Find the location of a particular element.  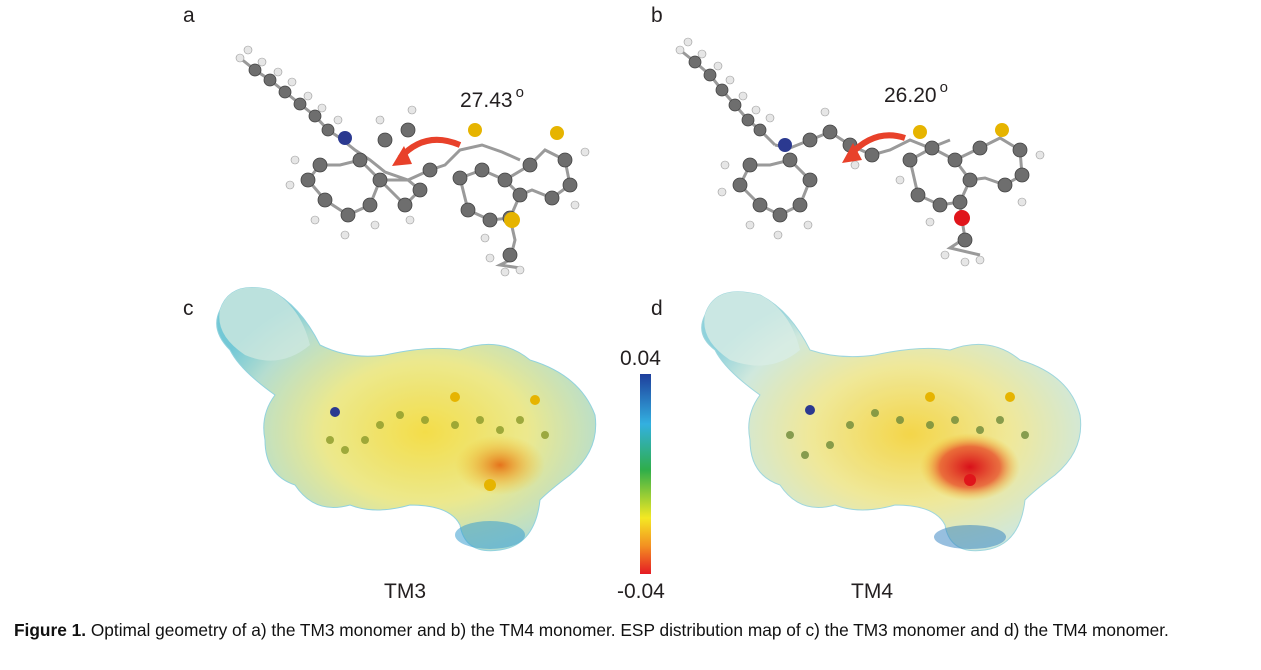

dihedral-angle-b: 26.20 o is located at coordinates (916, 93).